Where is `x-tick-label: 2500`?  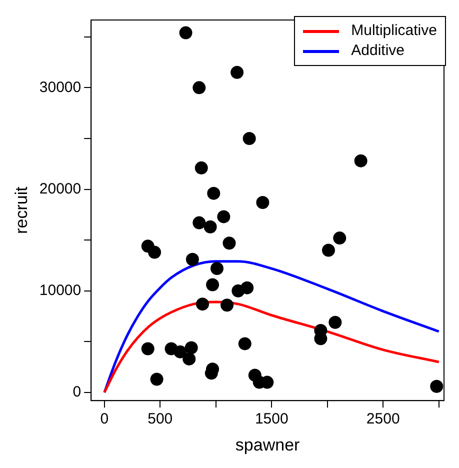 x-tick-label: 2500 is located at coordinates (383, 419).